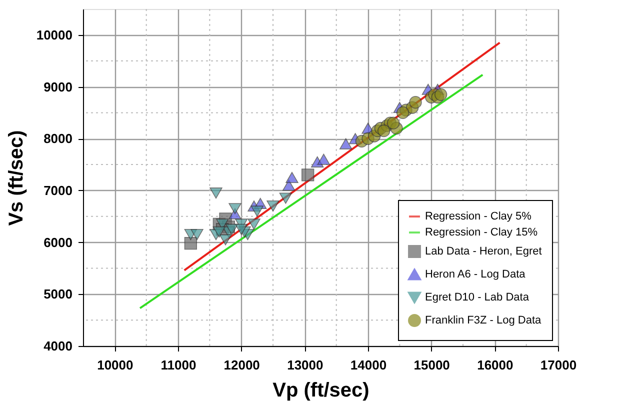 The image size is (617, 416). Describe the element at coordinates (558, 365) in the screenshot. I see `x-tick-label: 17000` at that location.